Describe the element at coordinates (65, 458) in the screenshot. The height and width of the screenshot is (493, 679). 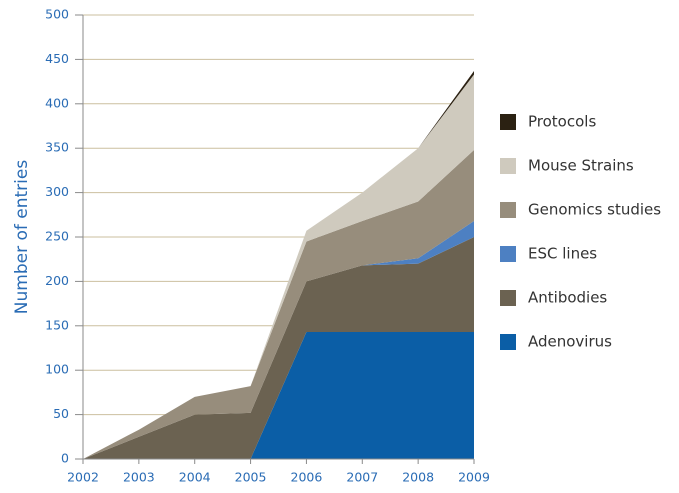
I see `y-tick-label: 0` at that location.